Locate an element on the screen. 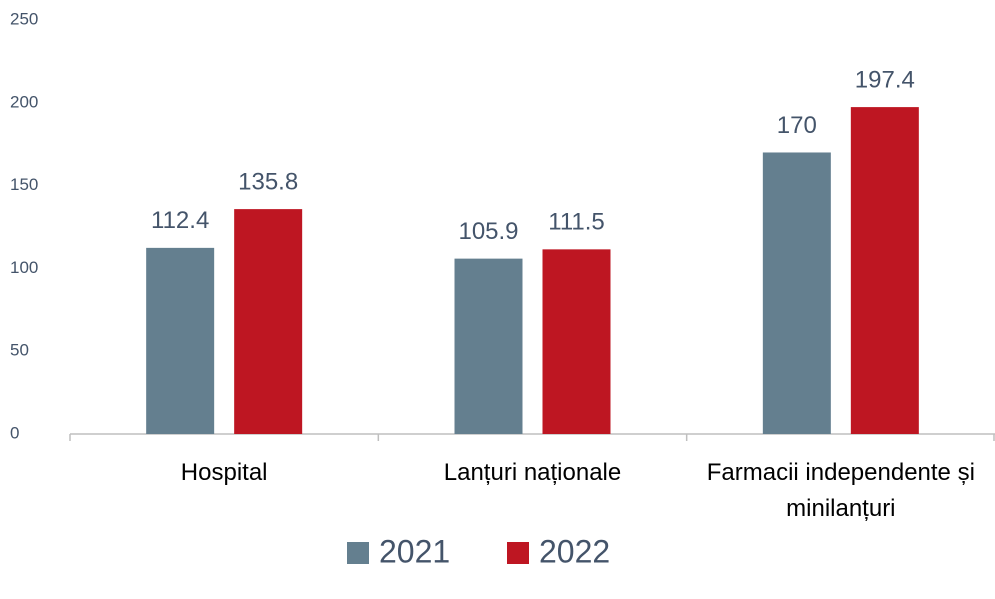 The image size is (995, 599). data-label: 111.5 is located at coordinates (576, 222).